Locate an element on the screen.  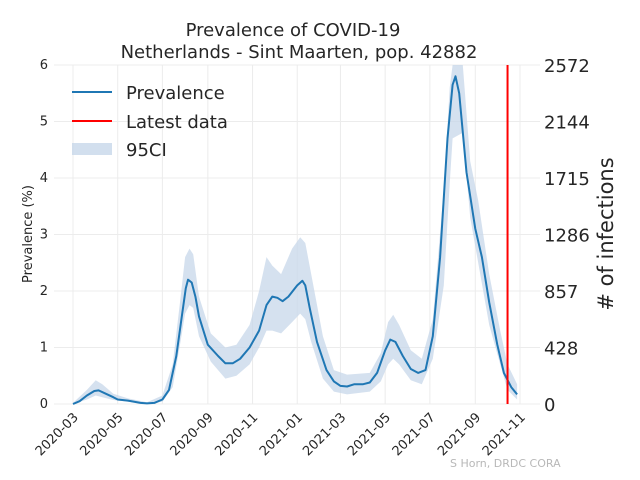
y-axis-ticks: 0 1 2 3 4 5 6 is located at coordinates (44, 235).